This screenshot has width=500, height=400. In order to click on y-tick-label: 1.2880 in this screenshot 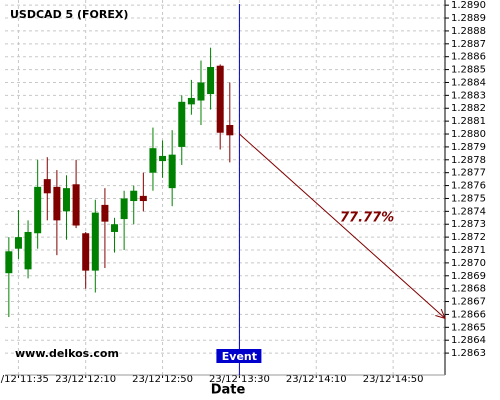, I will do `click(468, 134)`.